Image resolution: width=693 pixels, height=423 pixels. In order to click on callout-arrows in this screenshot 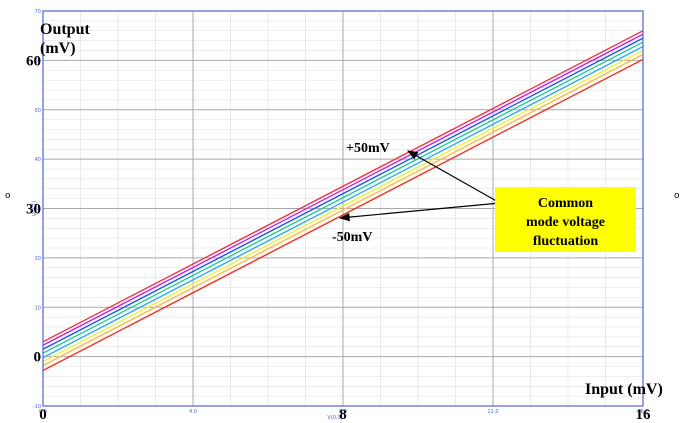, I will do `click(419, 186)`.